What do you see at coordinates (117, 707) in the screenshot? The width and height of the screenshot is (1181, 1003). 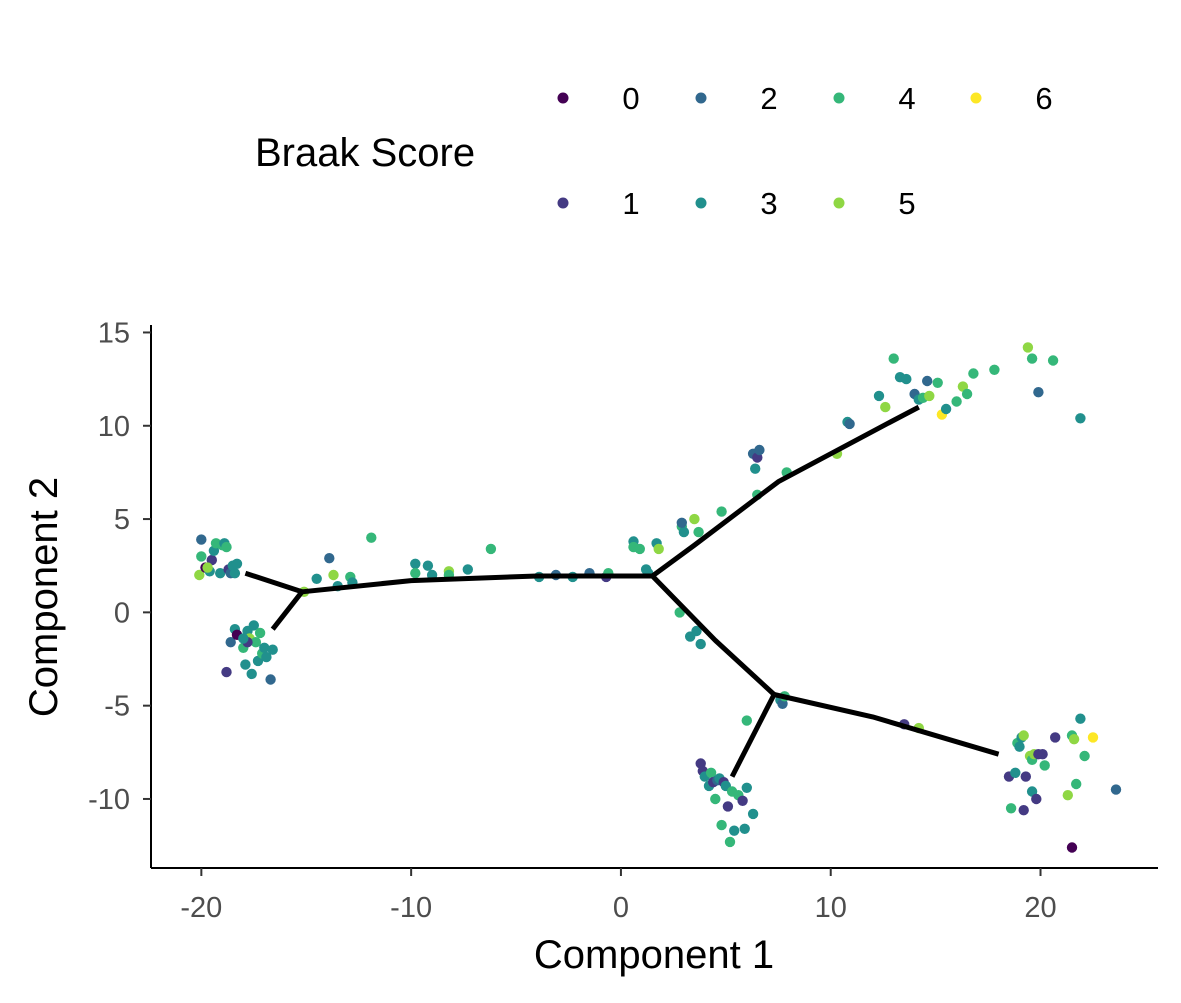 I see `y-tick-label: -5` at bounding box center [117, 707].